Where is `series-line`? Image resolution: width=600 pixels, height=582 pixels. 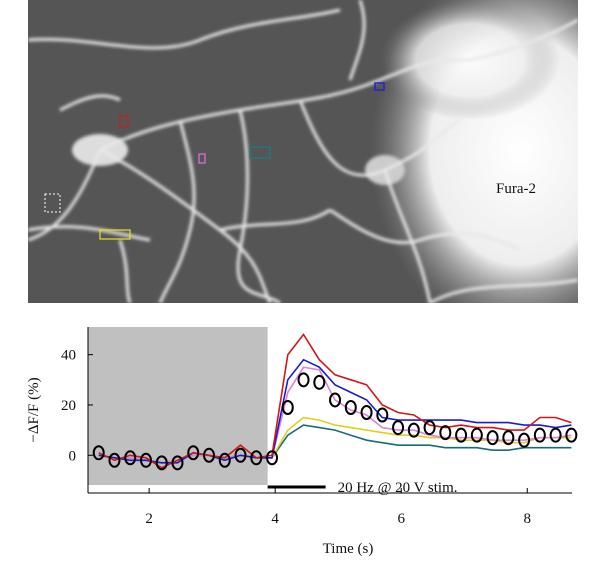
series-line is located at coordinates (335, 411).